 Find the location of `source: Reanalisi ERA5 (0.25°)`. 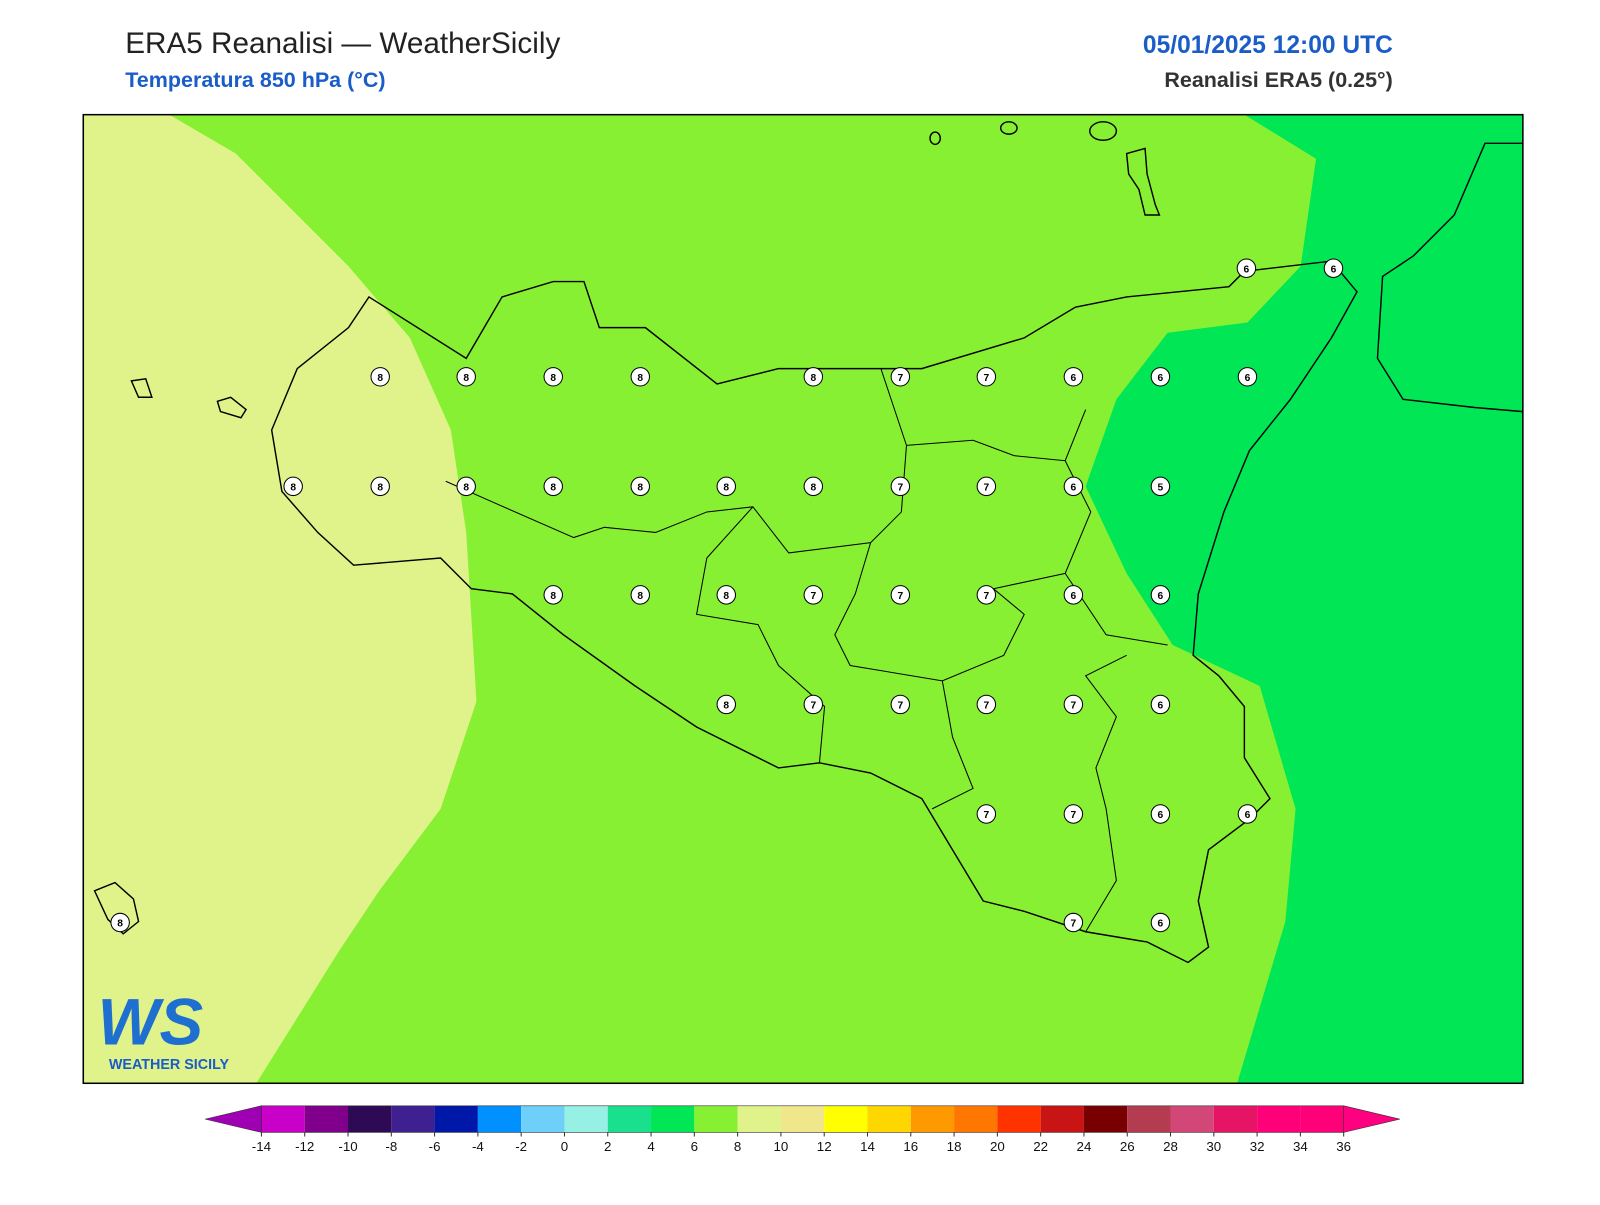

source: Reanalisi ERA5 (0.25°) is located at coordinates (1278, 80).